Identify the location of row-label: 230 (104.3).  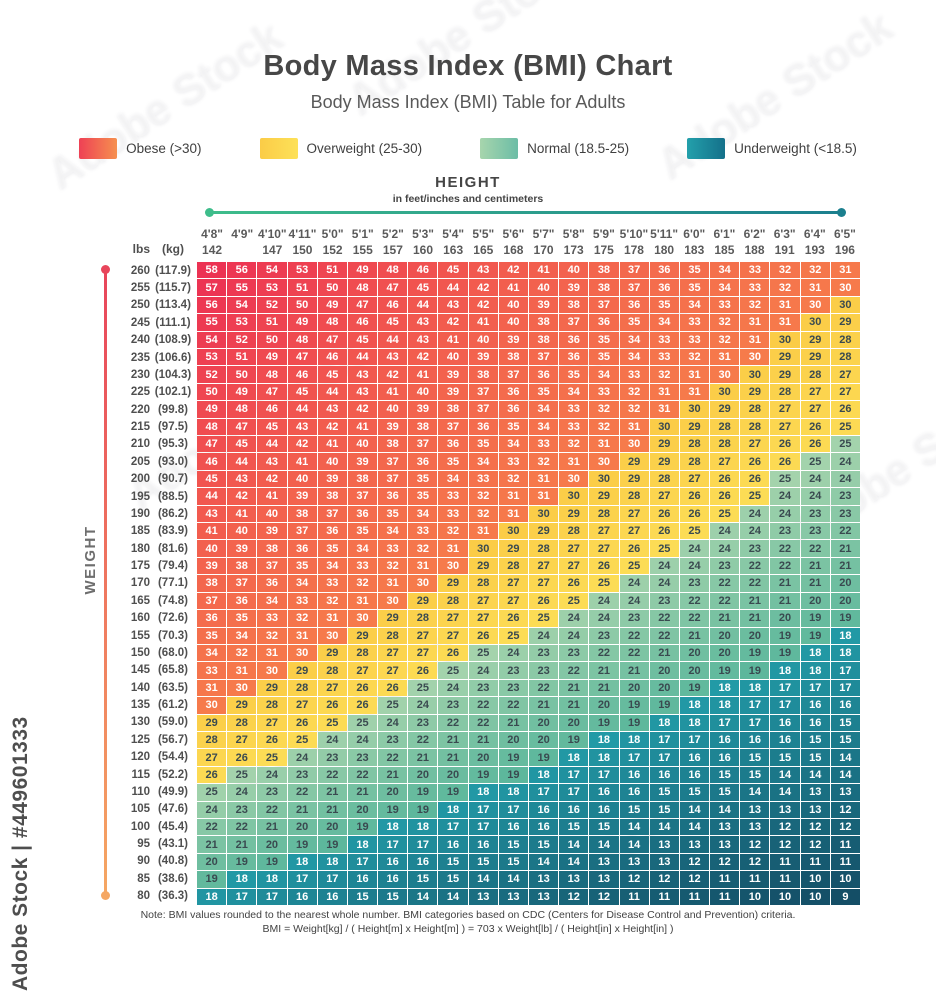
(152, 374).